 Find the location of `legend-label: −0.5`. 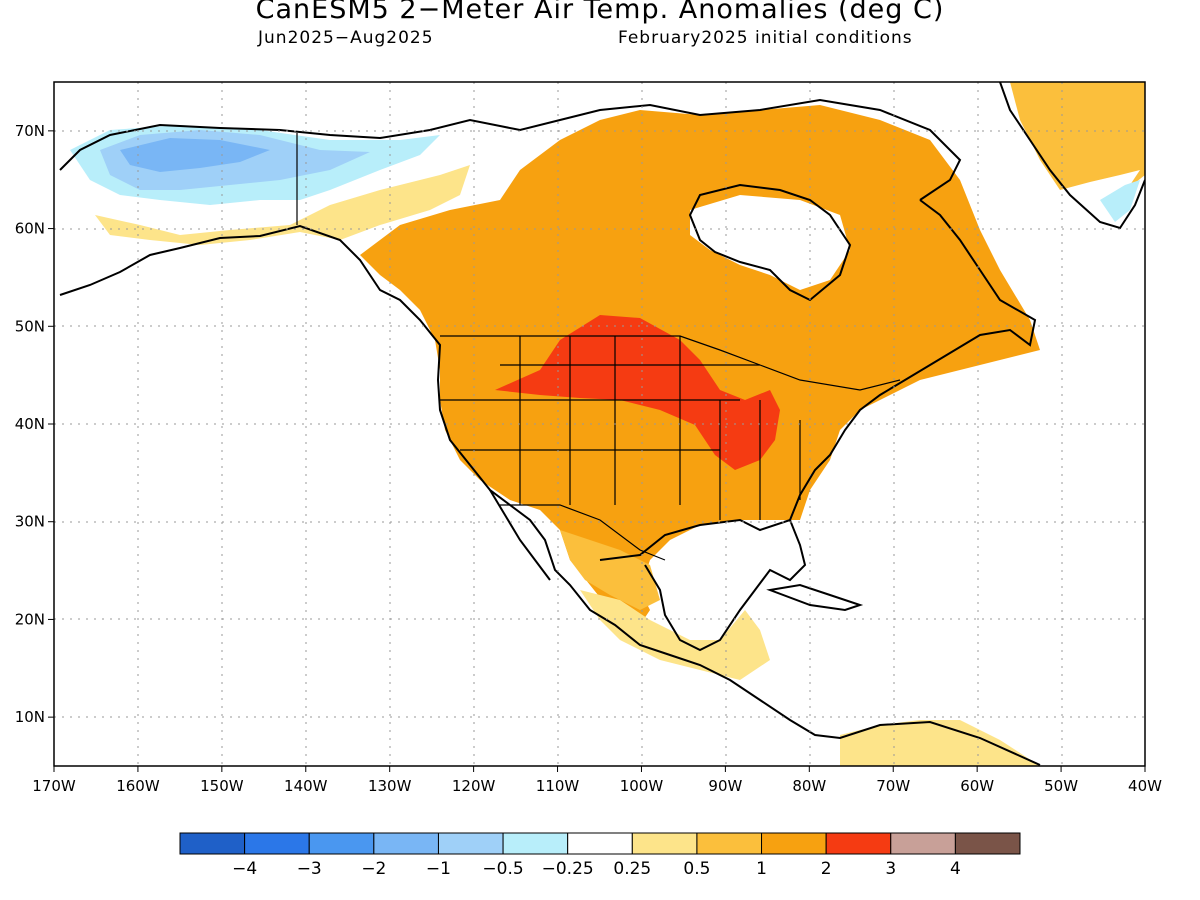

legend-label: −0.5 is located at coordinates (502, 869).